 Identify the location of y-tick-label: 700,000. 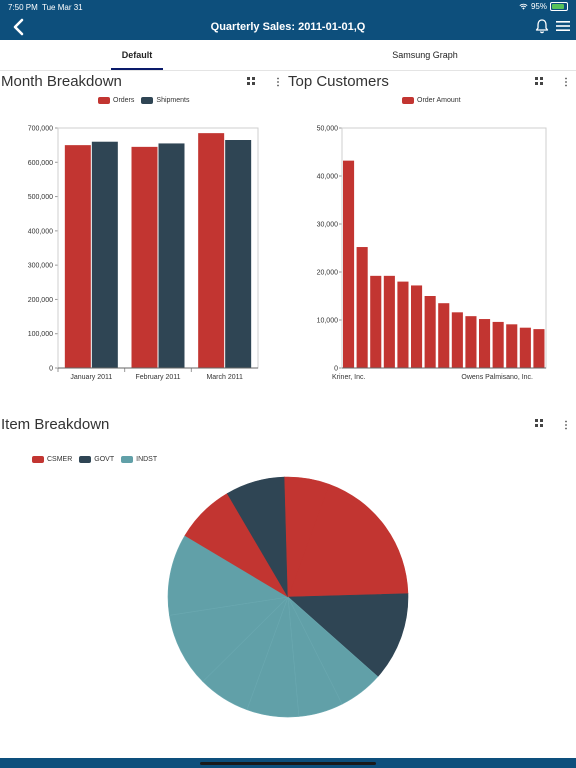
(40, 129).